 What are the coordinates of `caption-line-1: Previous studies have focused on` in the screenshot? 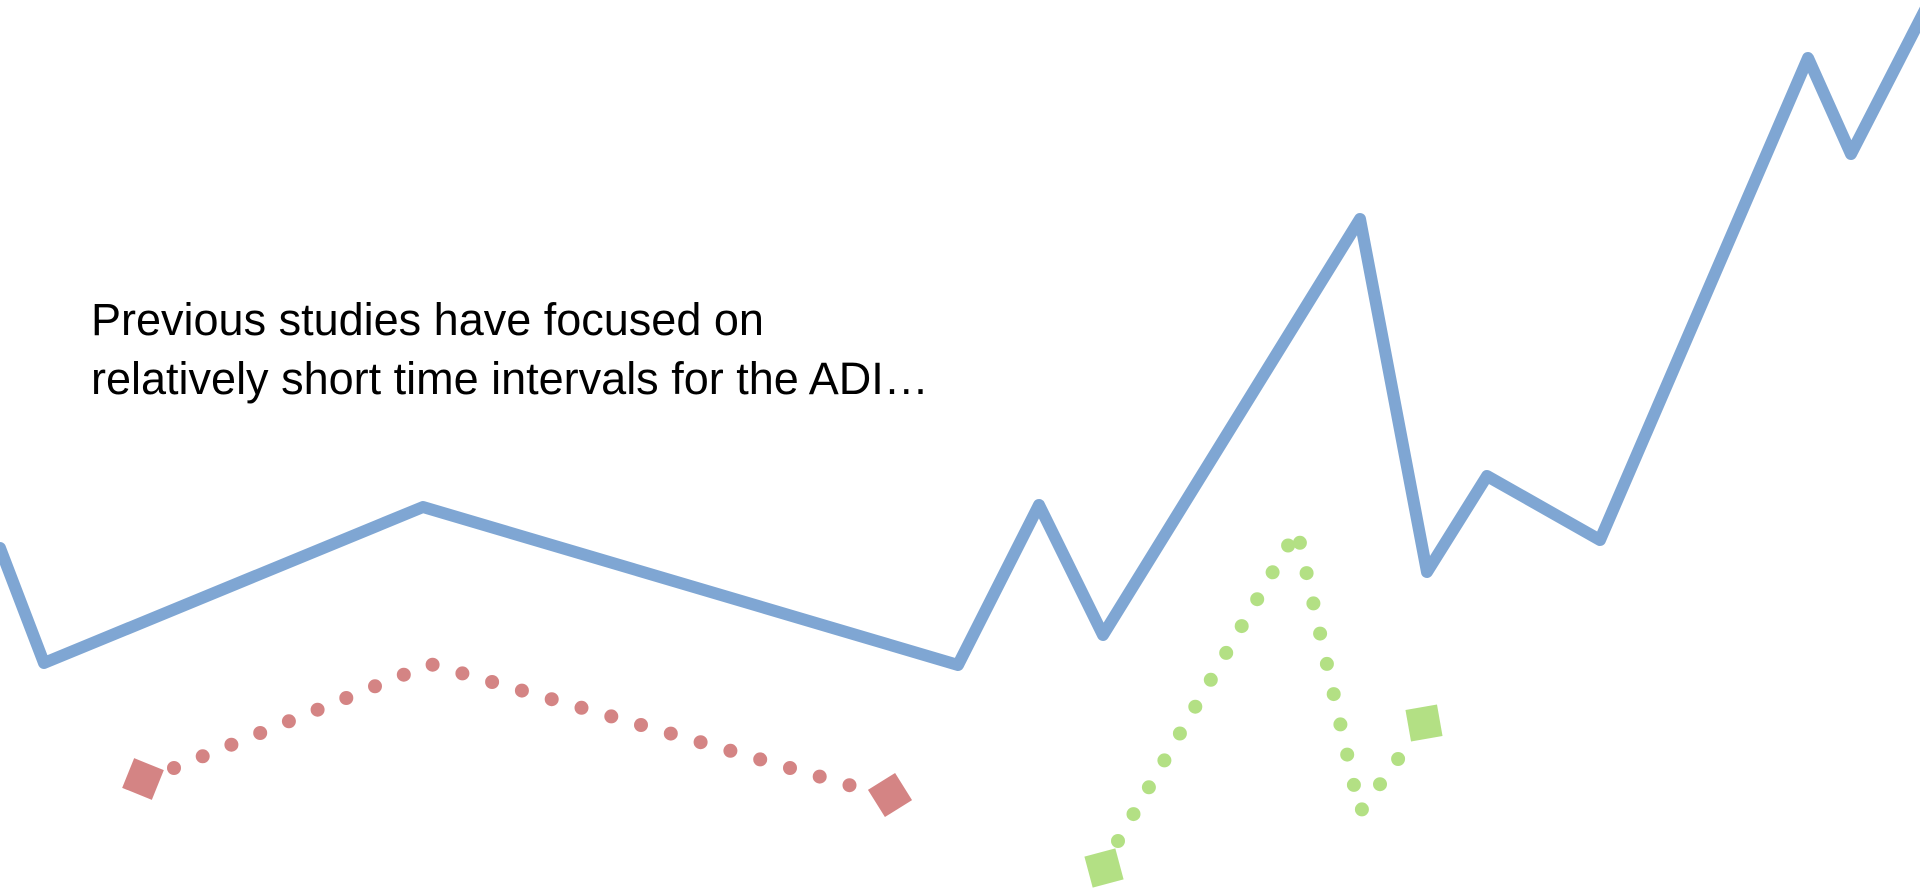 It's located at (427, 319).